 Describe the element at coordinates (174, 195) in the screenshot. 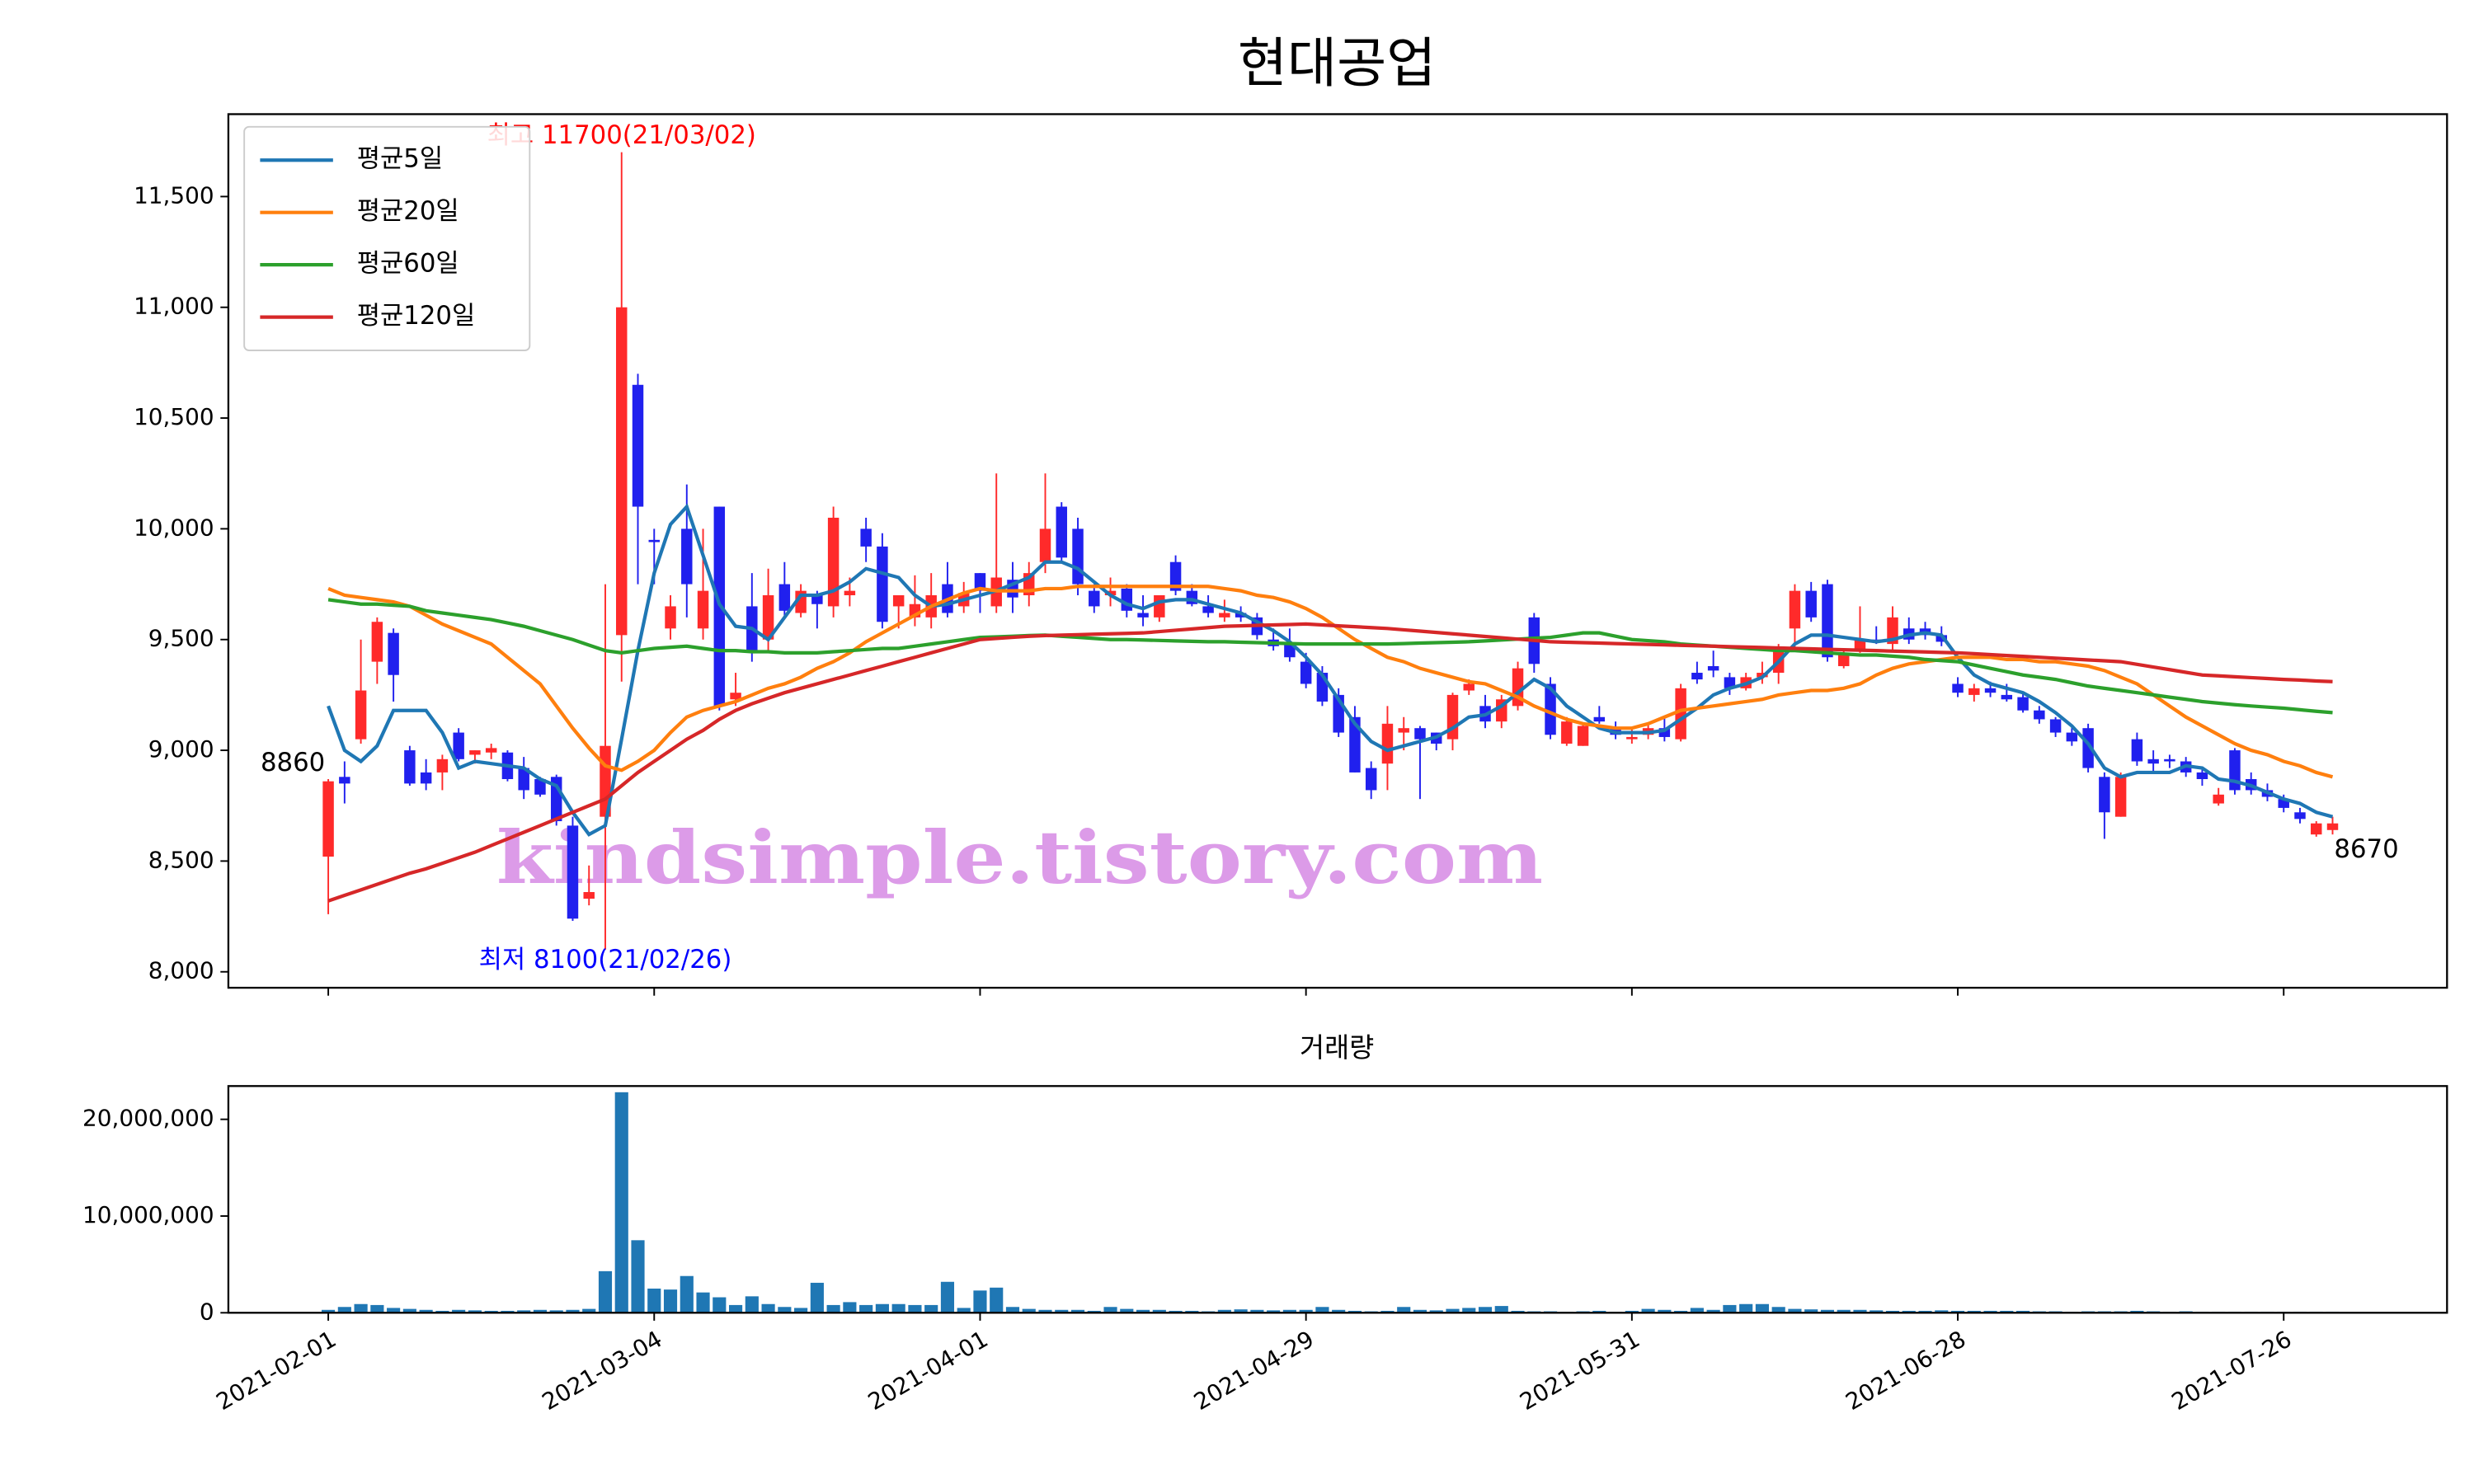

I see `y-tick-label: 11,500` at that location.